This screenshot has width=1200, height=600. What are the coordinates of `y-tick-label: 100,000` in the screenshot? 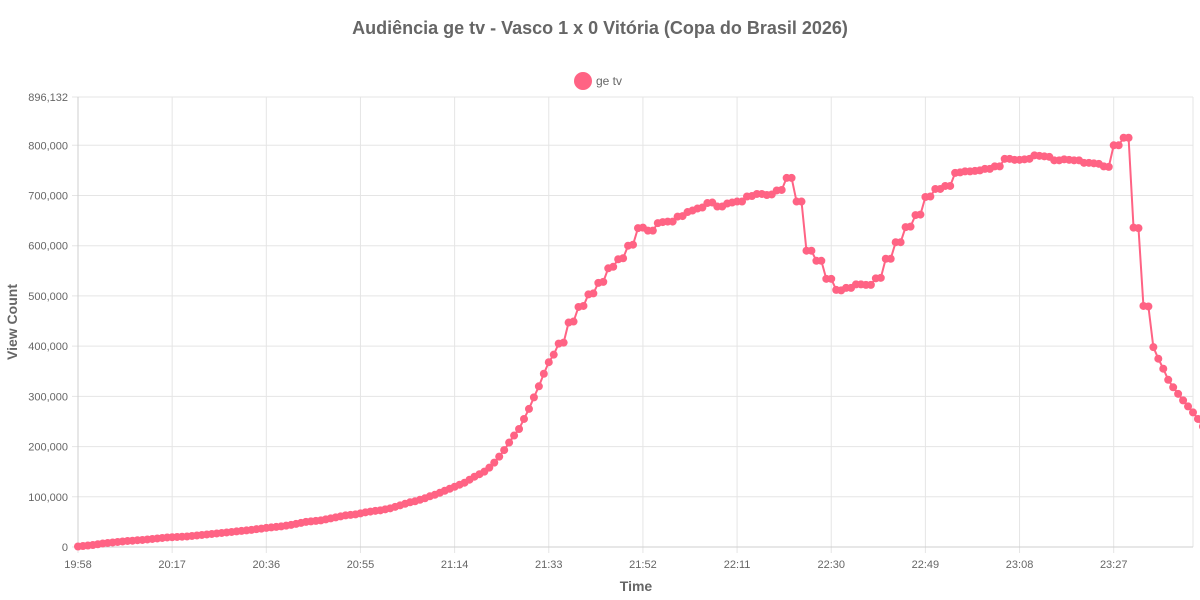 It's located at (48, 498).